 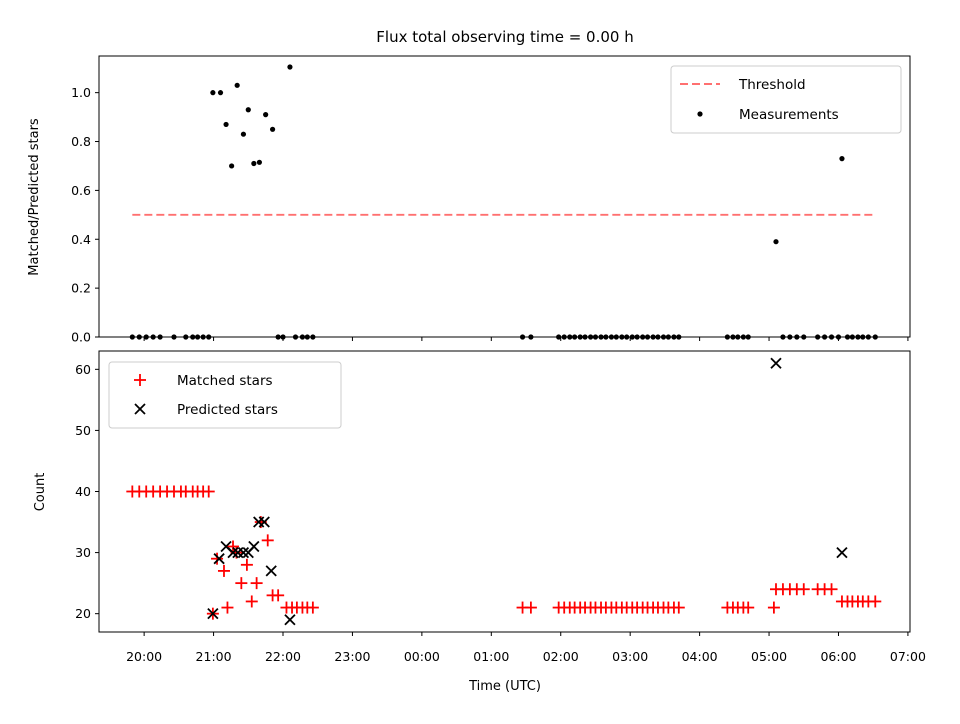 I want to click on x-tick-label: 21:00, so click(x=214, y=656).